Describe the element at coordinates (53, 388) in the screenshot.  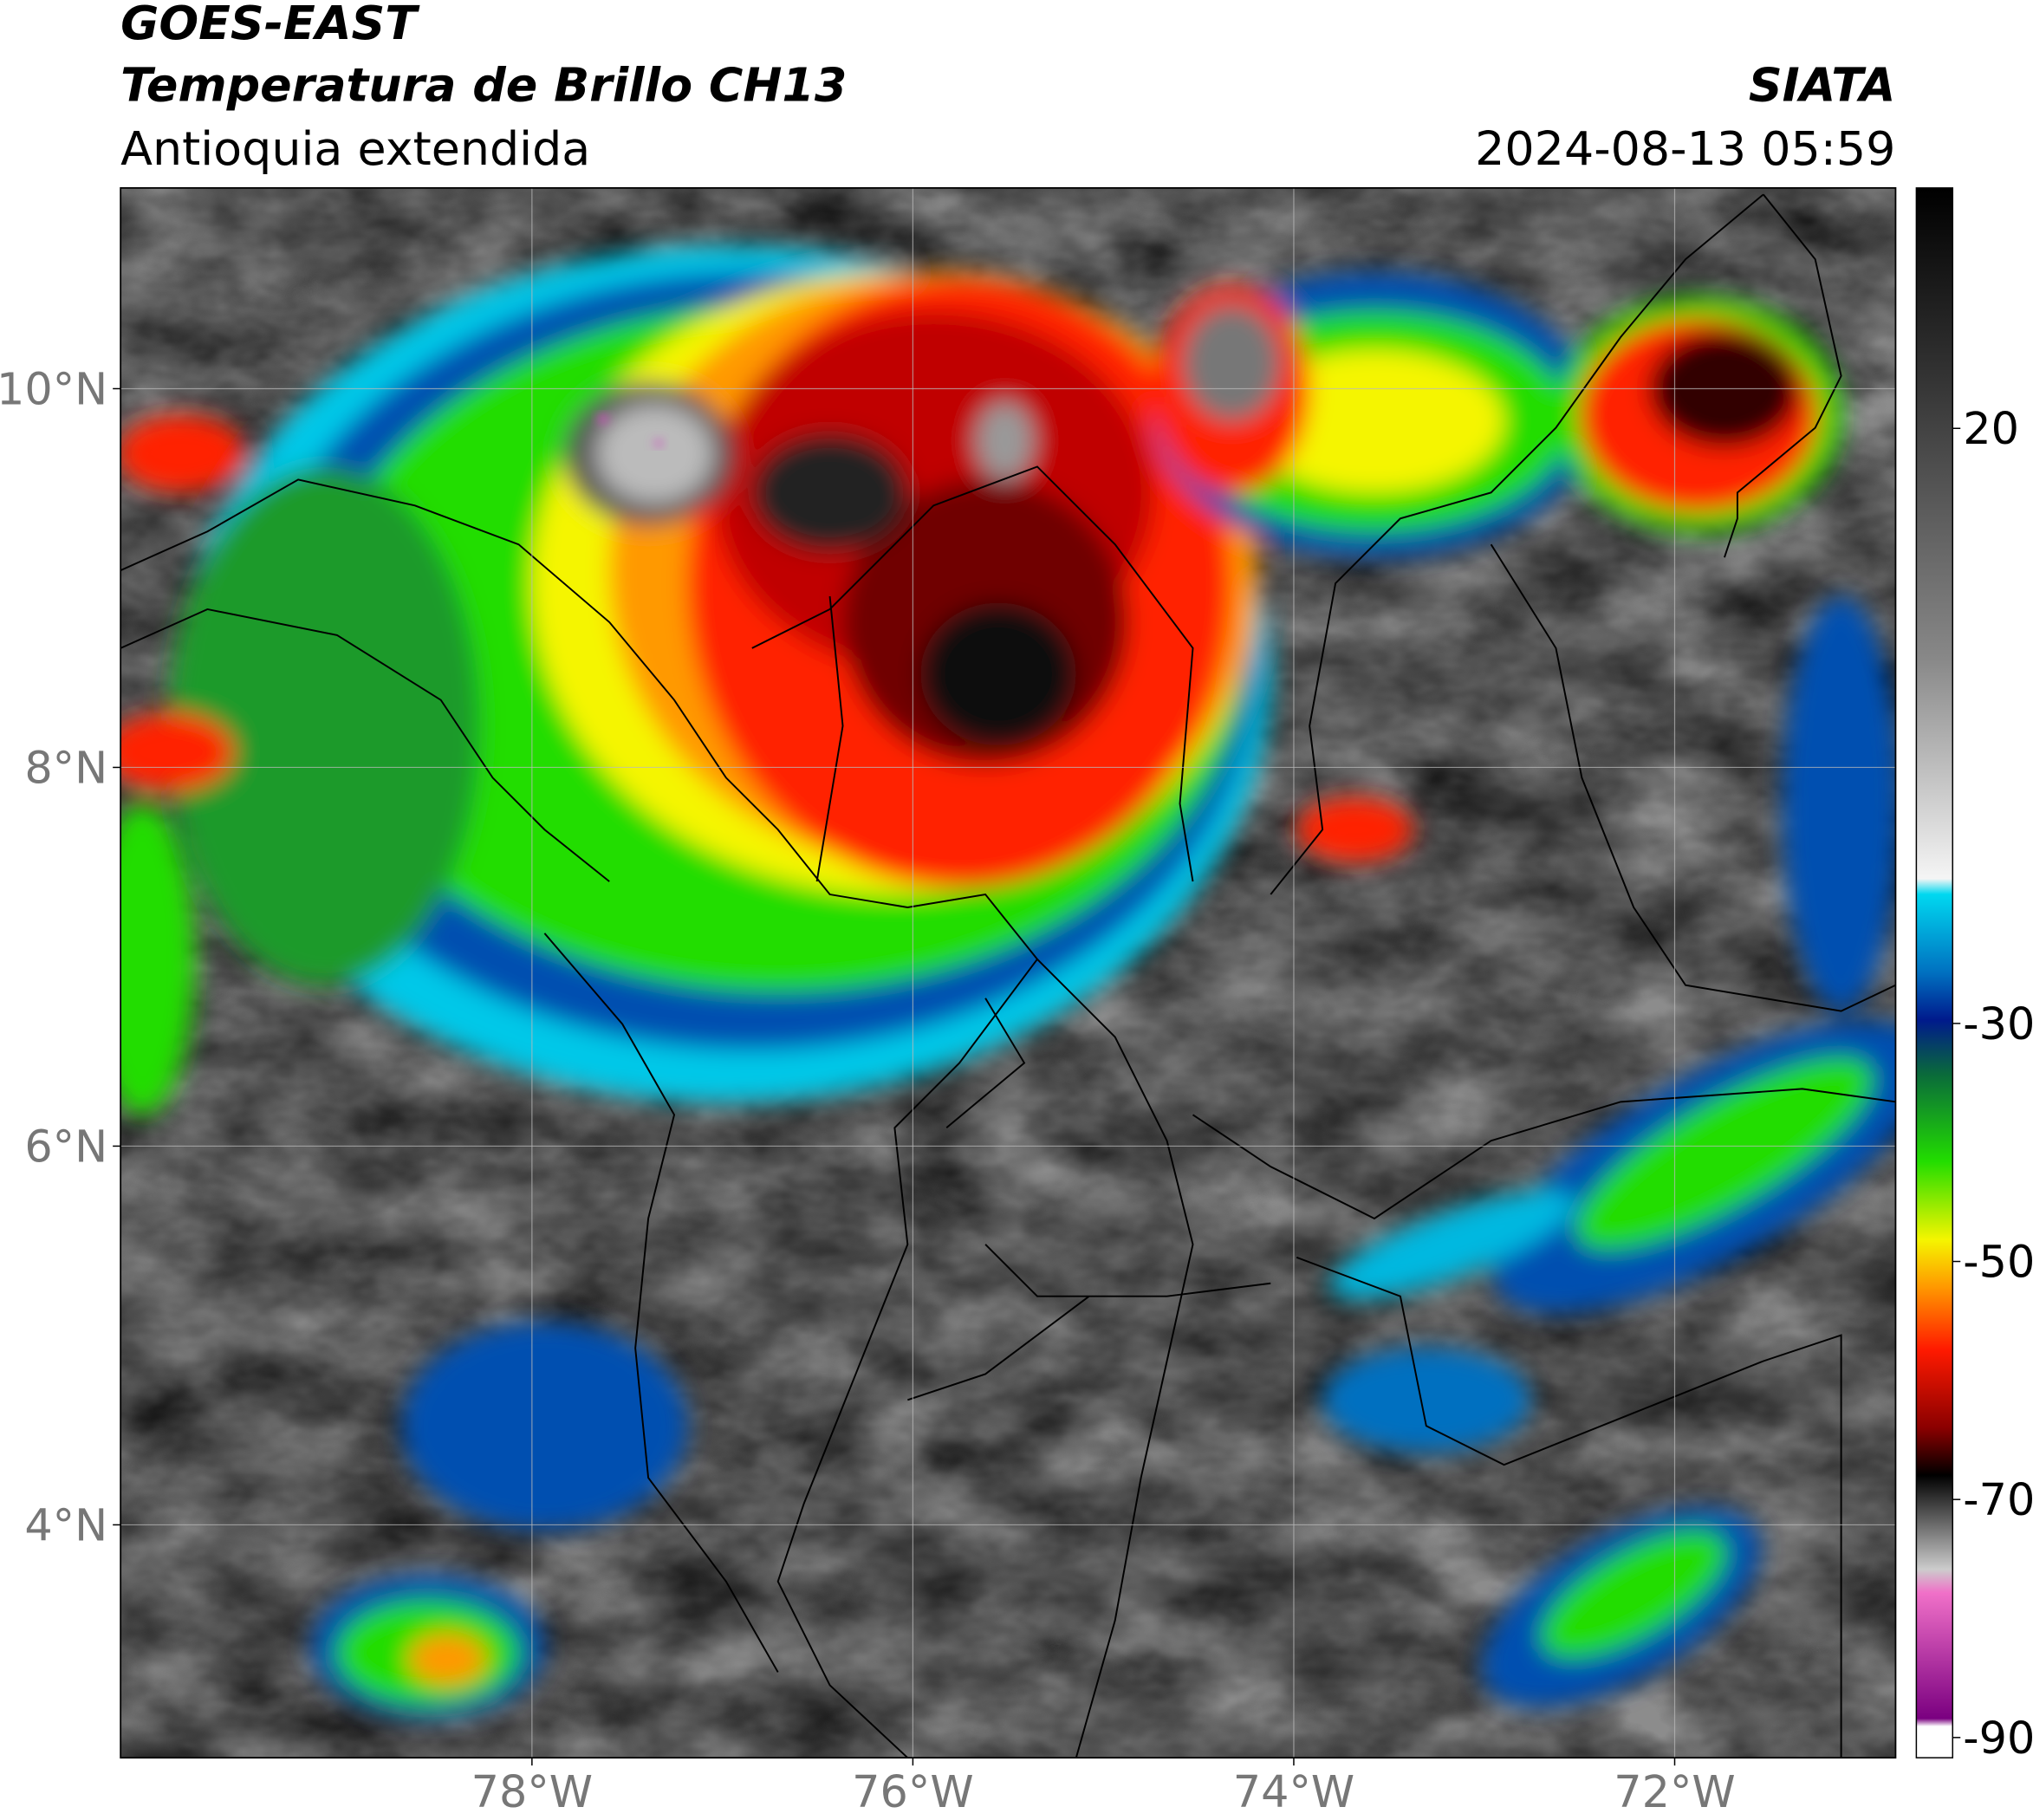
I see `lat-tick-label: 10°N` at that location.